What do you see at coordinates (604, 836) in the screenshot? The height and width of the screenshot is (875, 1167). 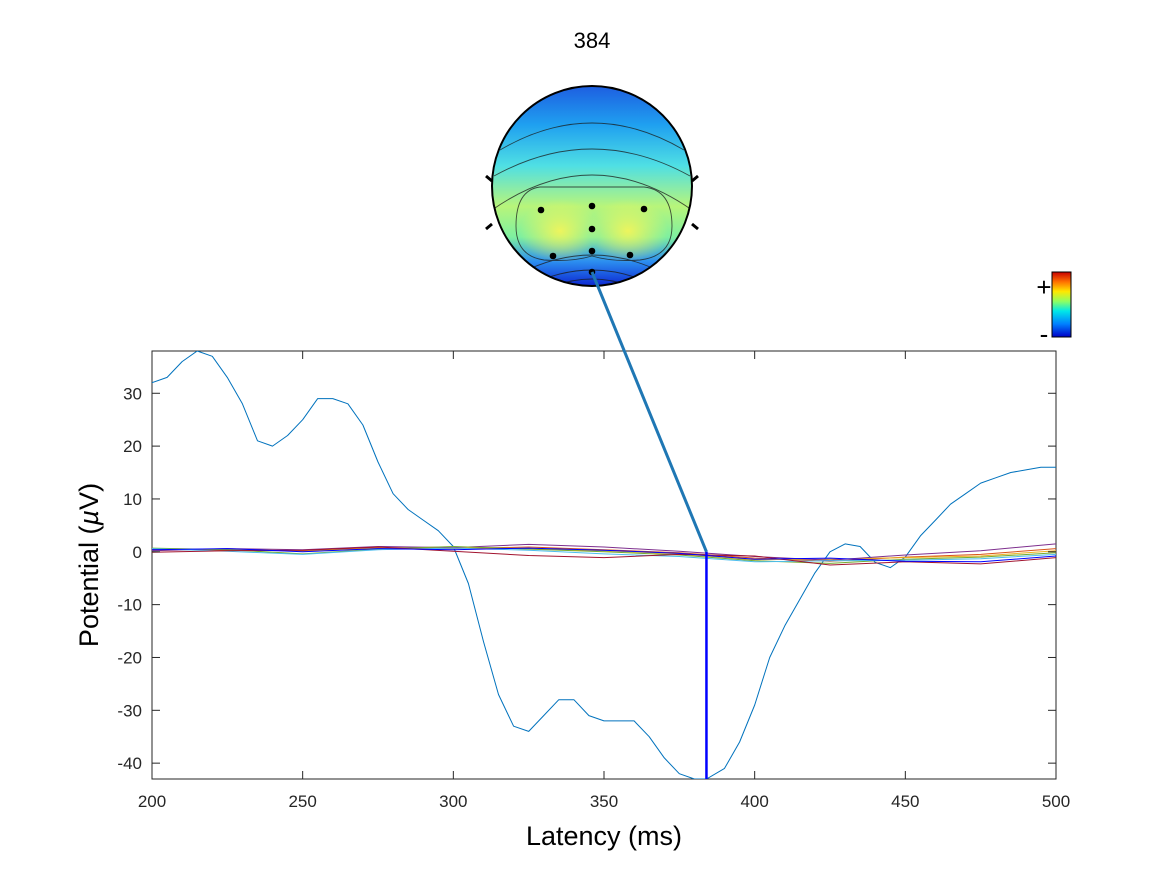 I see `x-axis-label: Latency (ms)` at bounding box center [604, 836].